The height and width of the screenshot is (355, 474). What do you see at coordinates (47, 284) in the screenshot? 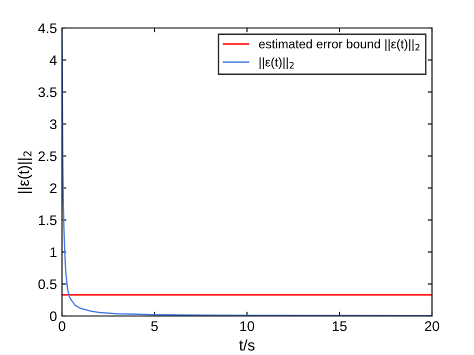
I see `y-tick-label: 0.5` at bounding box center [47, 284].